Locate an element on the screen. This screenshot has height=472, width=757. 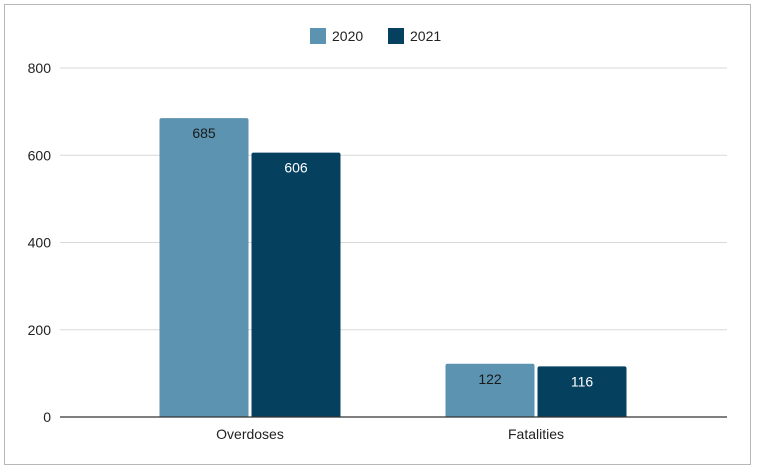
x-tick-label: Fatalities is located at coordinates (536, 434).